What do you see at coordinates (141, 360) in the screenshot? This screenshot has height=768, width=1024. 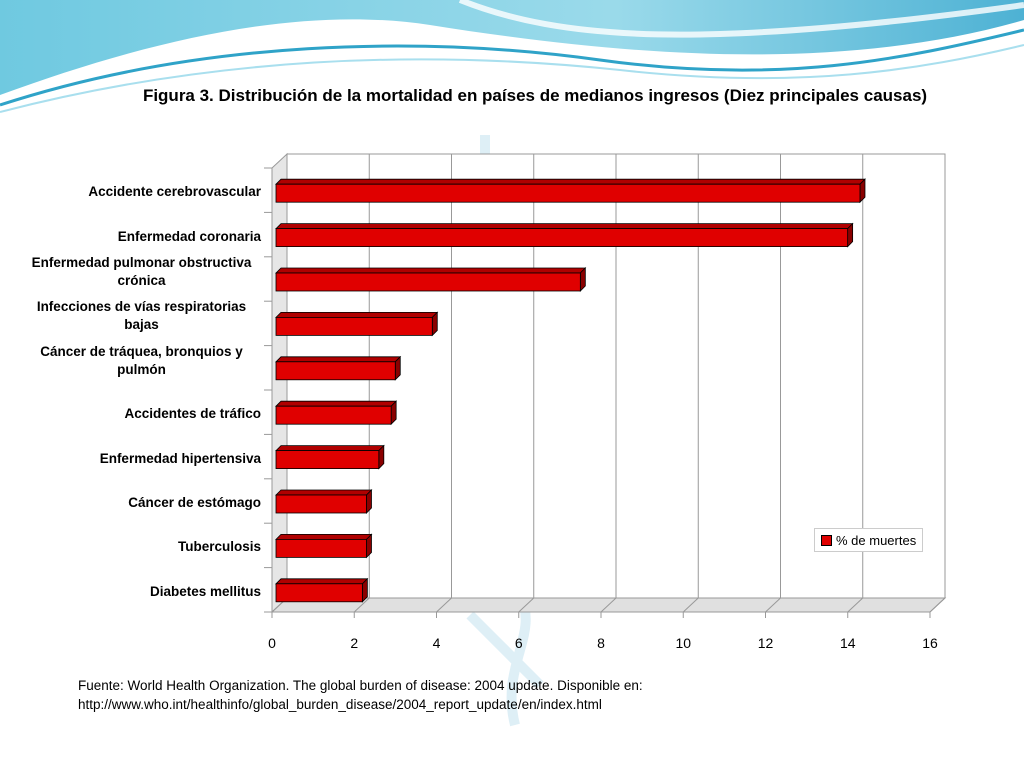 I see `category-label: Cáncer de tráquea, bronquios y pulmón` at bounding box center [141, 360].